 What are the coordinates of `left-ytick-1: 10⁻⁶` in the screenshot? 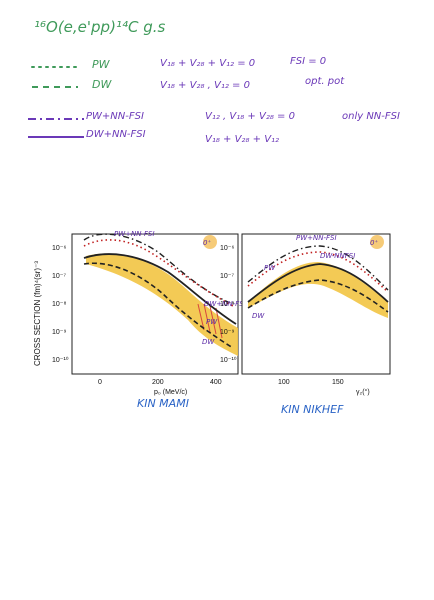 It's located at (59, 248).